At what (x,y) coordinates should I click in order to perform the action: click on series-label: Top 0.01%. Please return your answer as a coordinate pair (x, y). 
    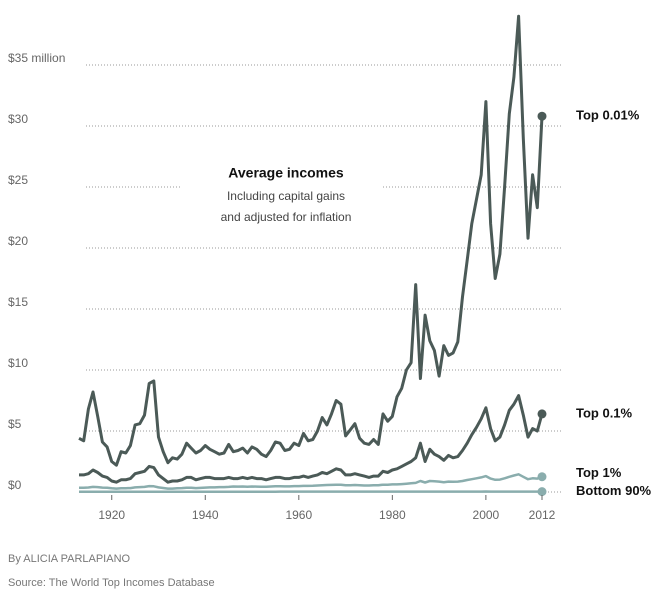
    Looking at the image, I should click on (608, 115).